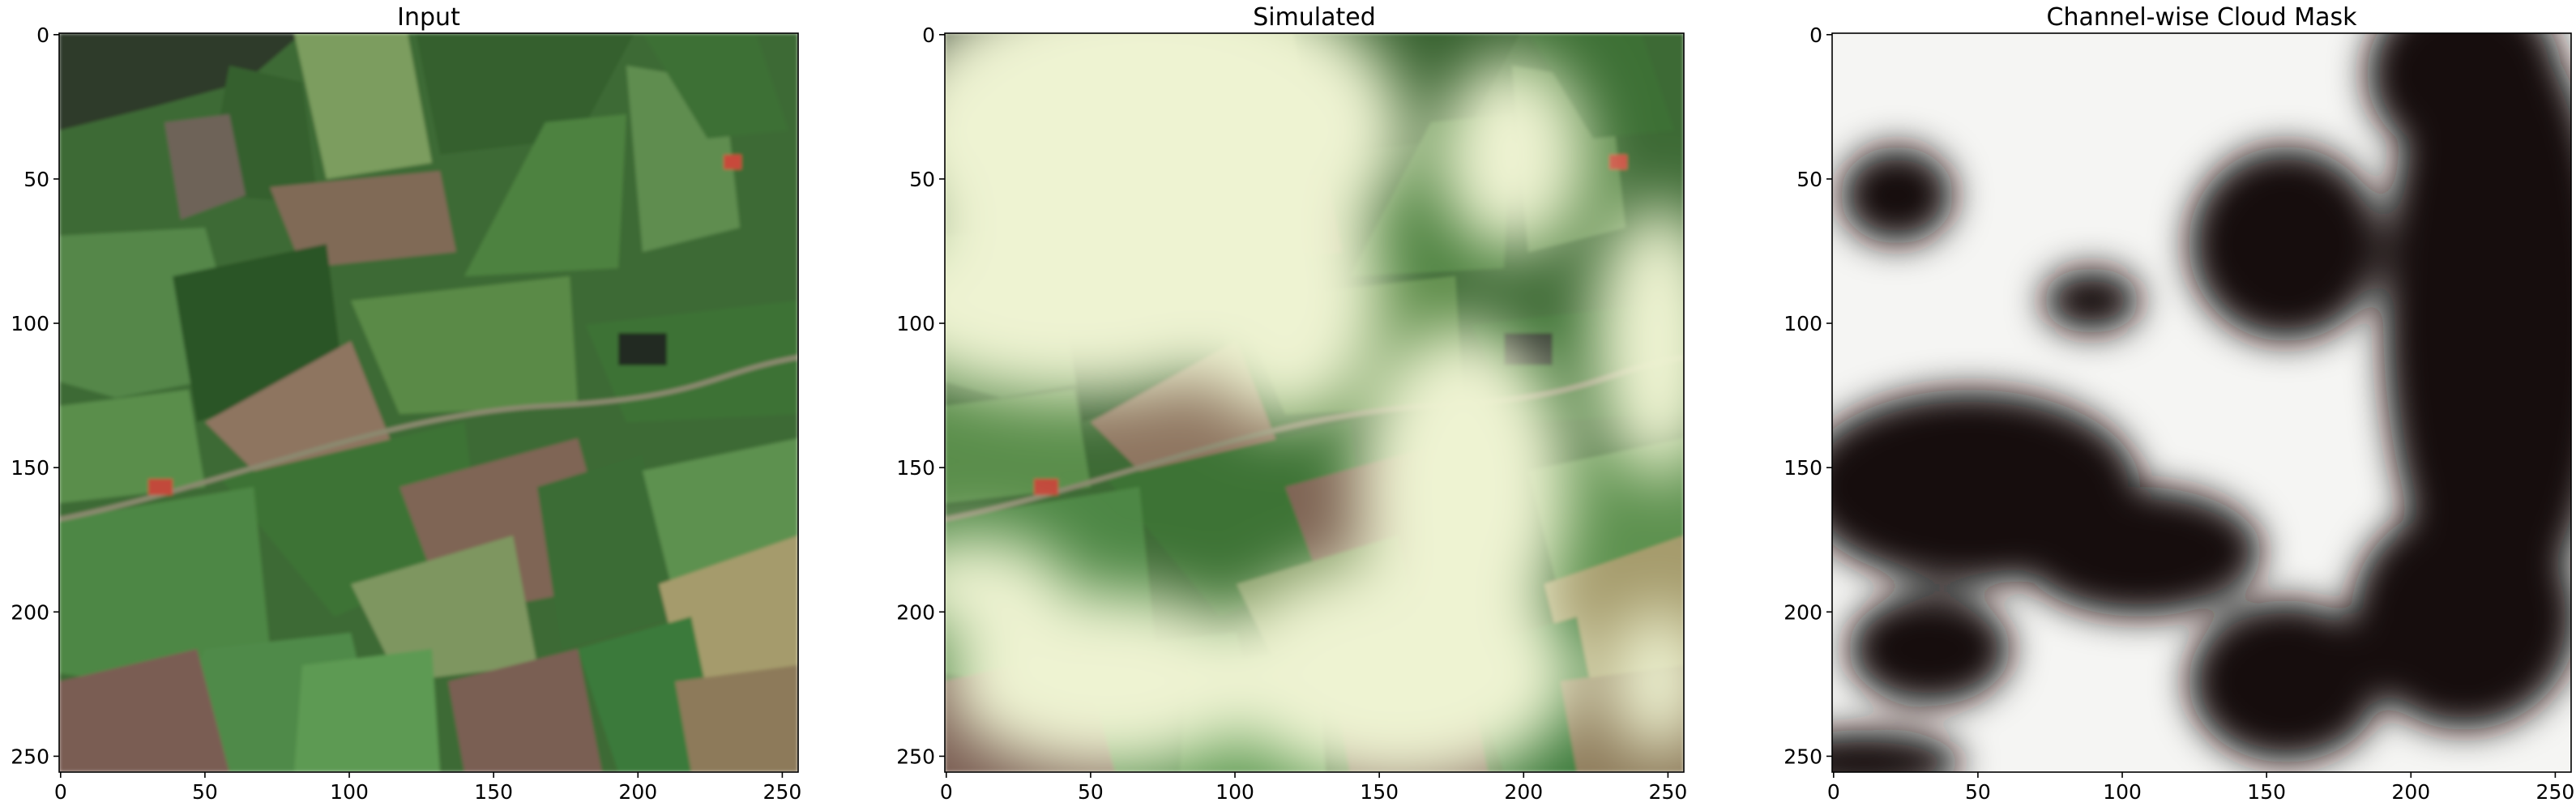  I want to click on axes-title: Channel-wise Cloud Mask, so click(2202, 17).